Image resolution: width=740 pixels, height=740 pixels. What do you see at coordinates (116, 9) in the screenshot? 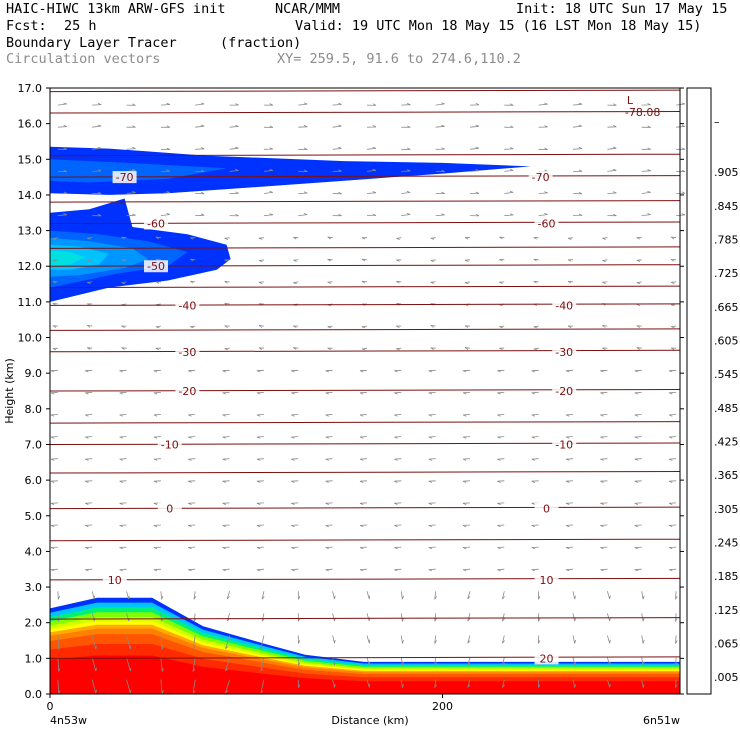
I see `model-title: HAIC-HIWC 13km ARW-GFS init` at bounding box center [116, 9].